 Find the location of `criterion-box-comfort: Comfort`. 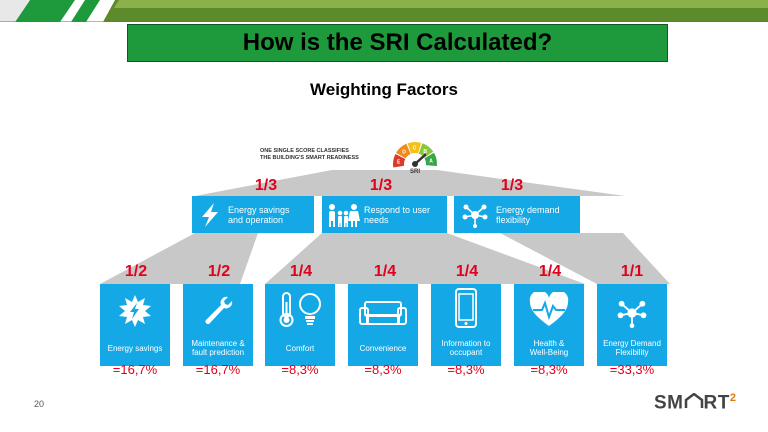

criterion-box-comfort: Comfort is located at coordinates (300, 325).